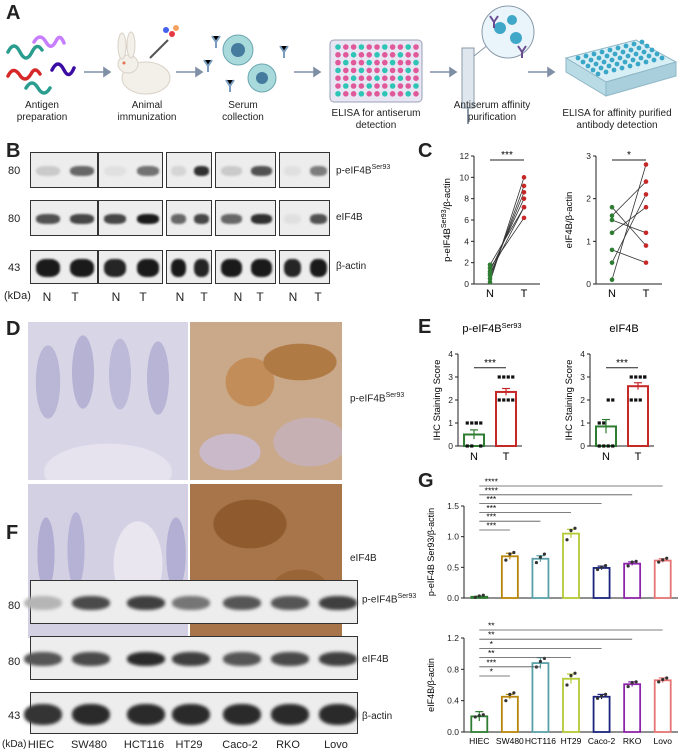 This screenshot has width=685, height=753. Describe the element at coordinates (431, 685) in the screenshot. I see `y-axis-label: eIF4B/β-actin` at that location.